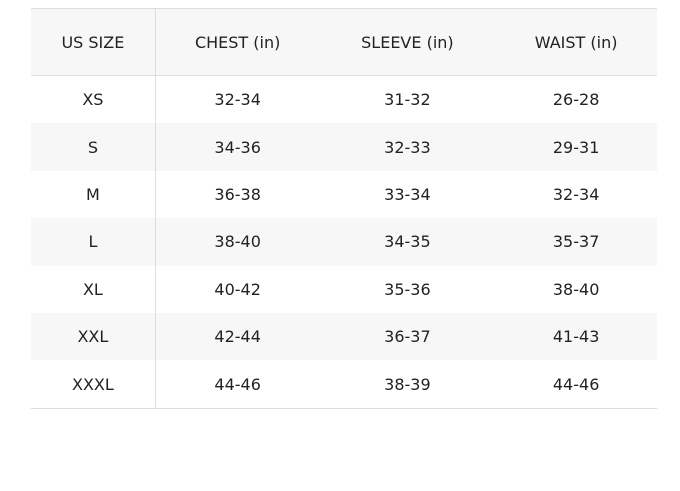  Describe the element at coordinates (344, 99) in the screenshot. I see `table-row: XS 32-34 31-32 26-28` at that location.